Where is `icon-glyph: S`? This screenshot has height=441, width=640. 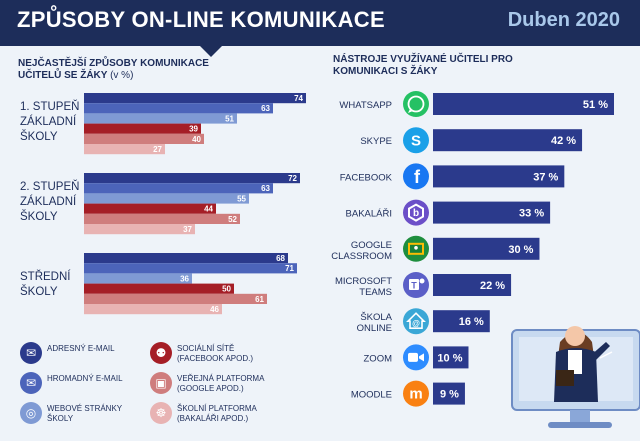
icon-glyph: S is located at coordinates (416, 141).